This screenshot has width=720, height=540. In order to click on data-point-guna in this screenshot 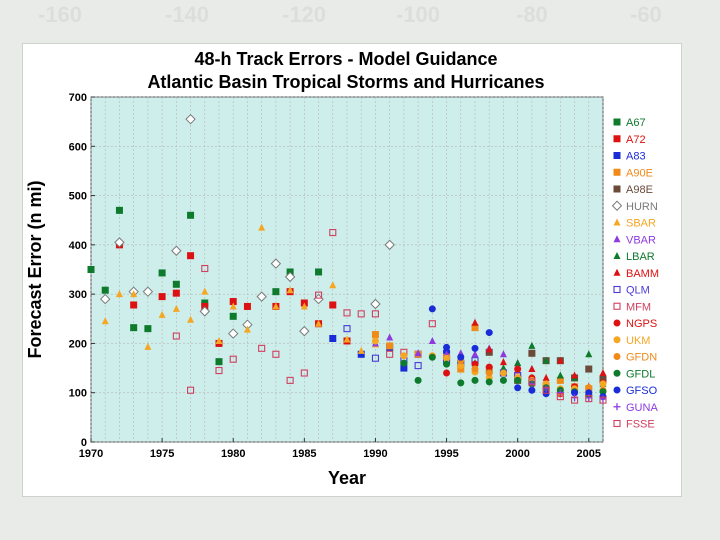, I will do `click(532, 384)`.